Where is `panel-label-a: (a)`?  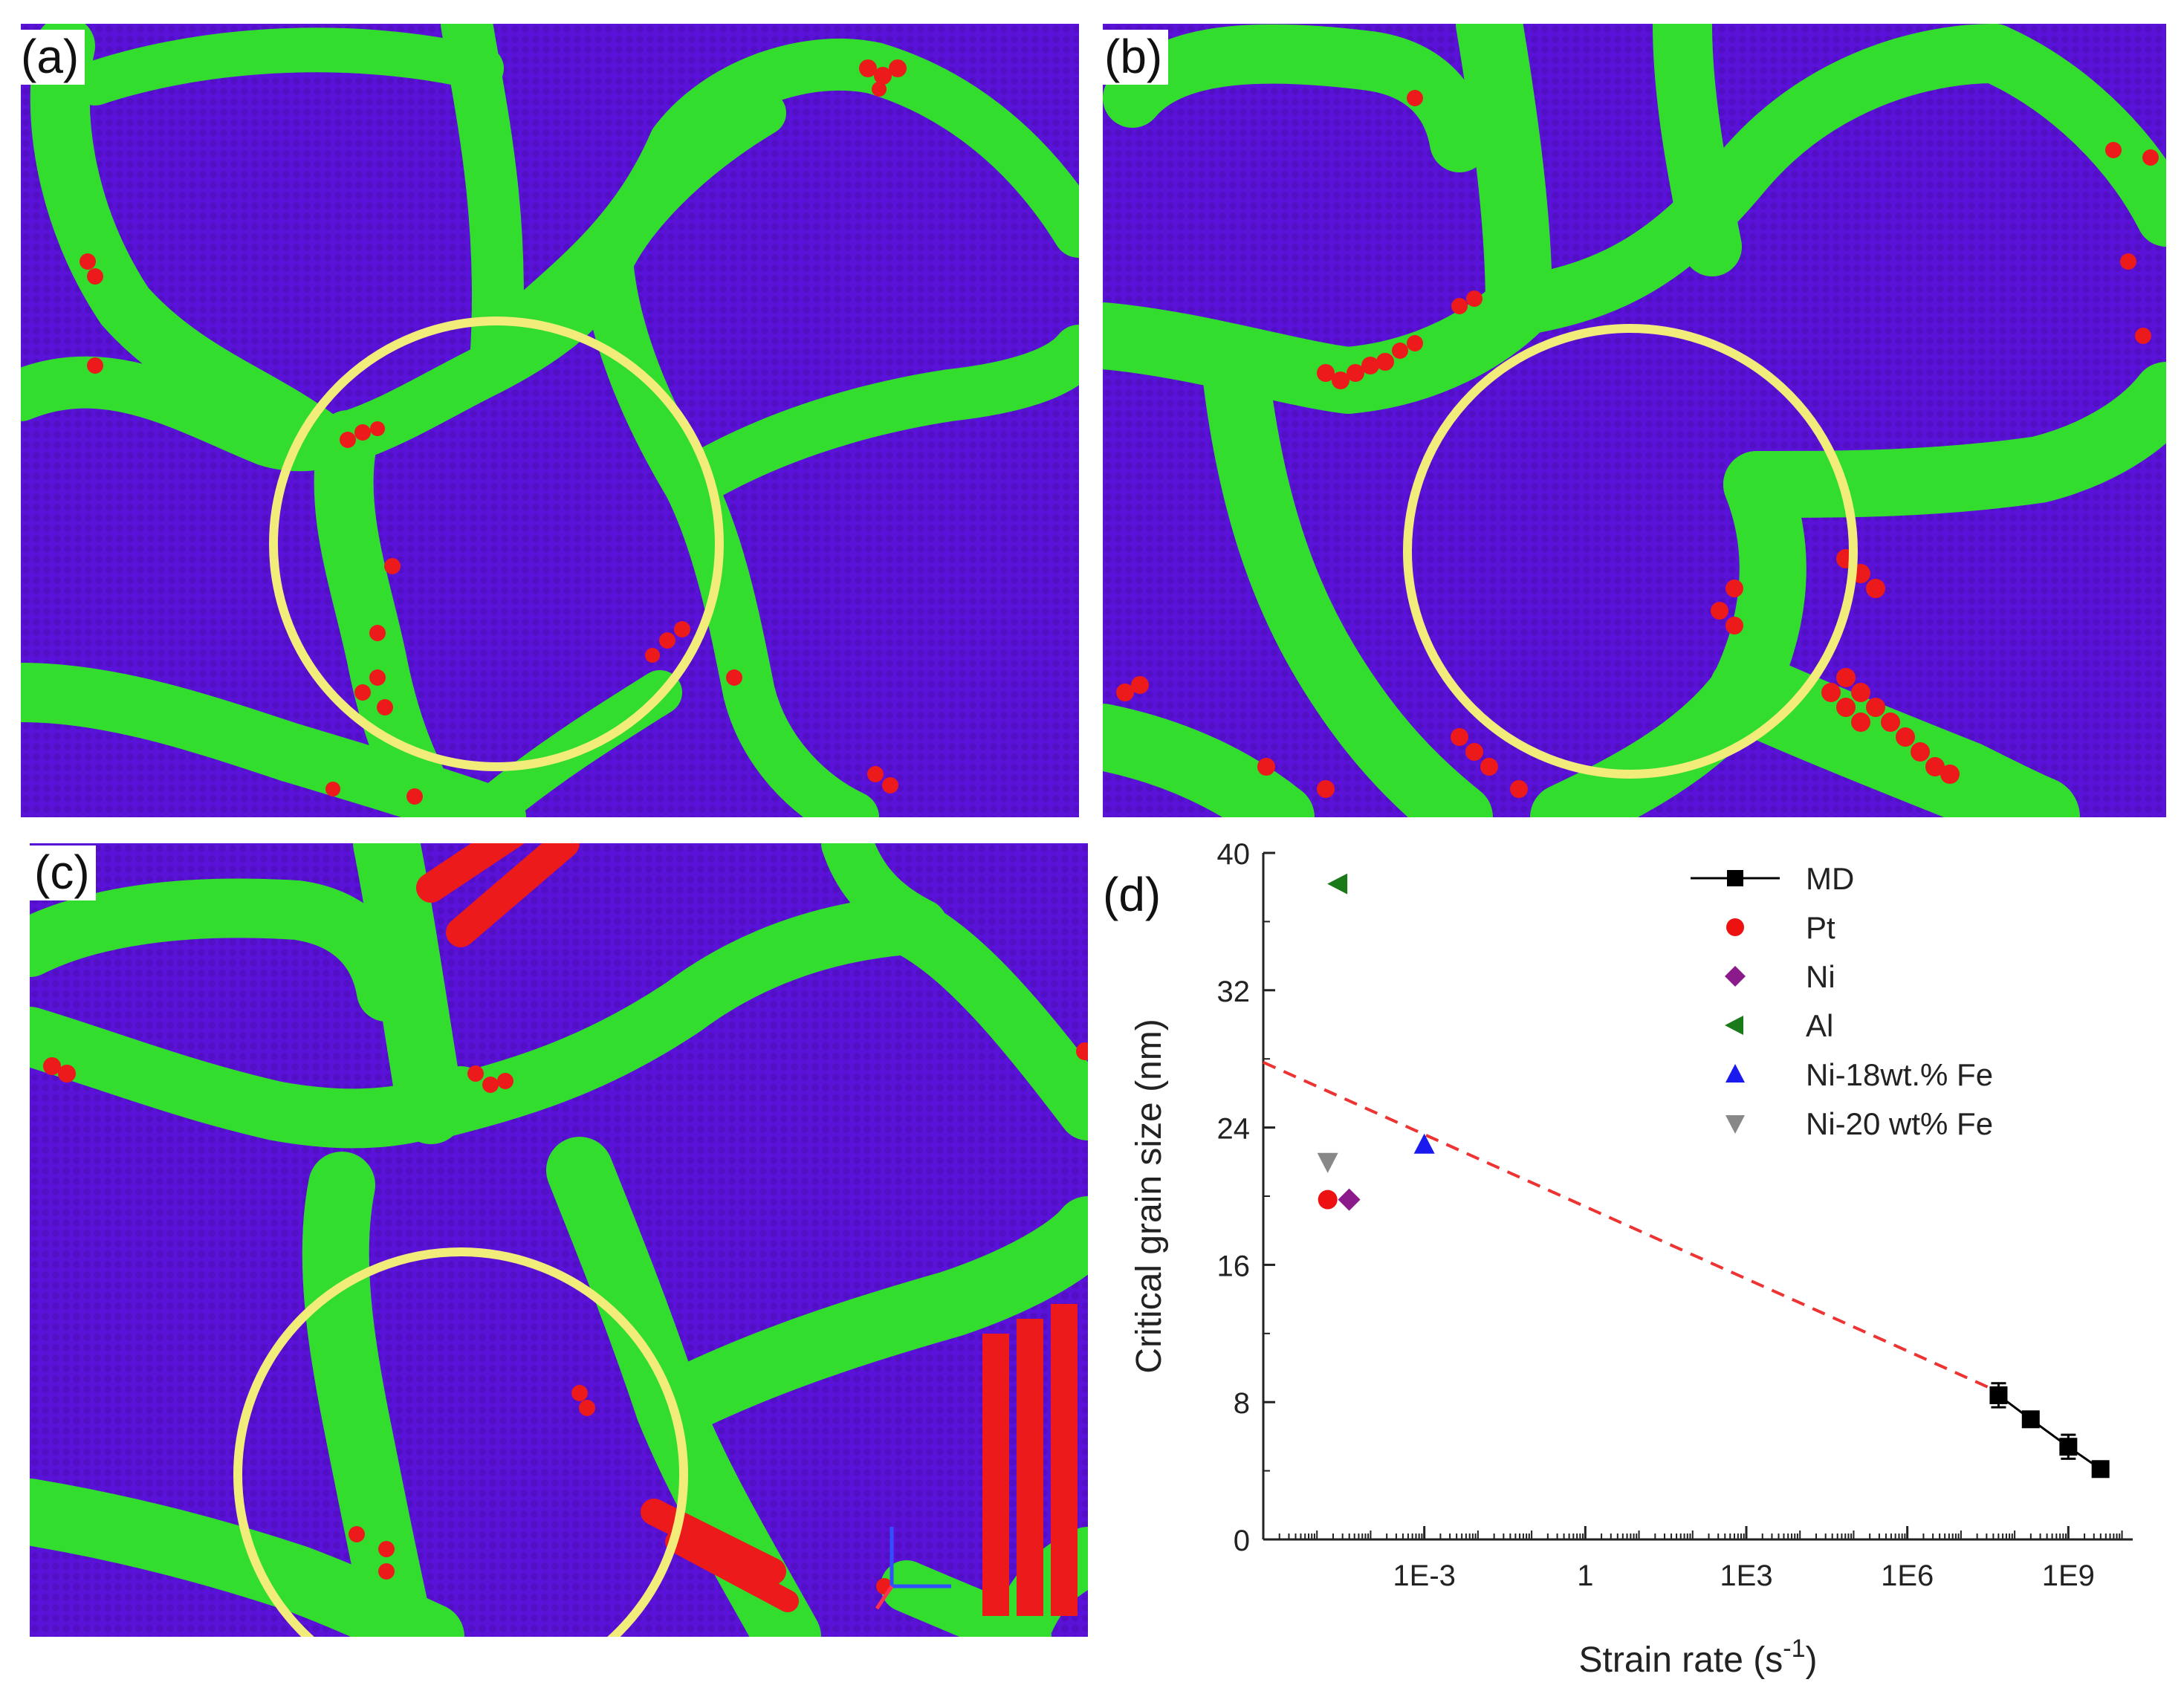
panel-label-a: (a) is located at coordinates (50, 57).